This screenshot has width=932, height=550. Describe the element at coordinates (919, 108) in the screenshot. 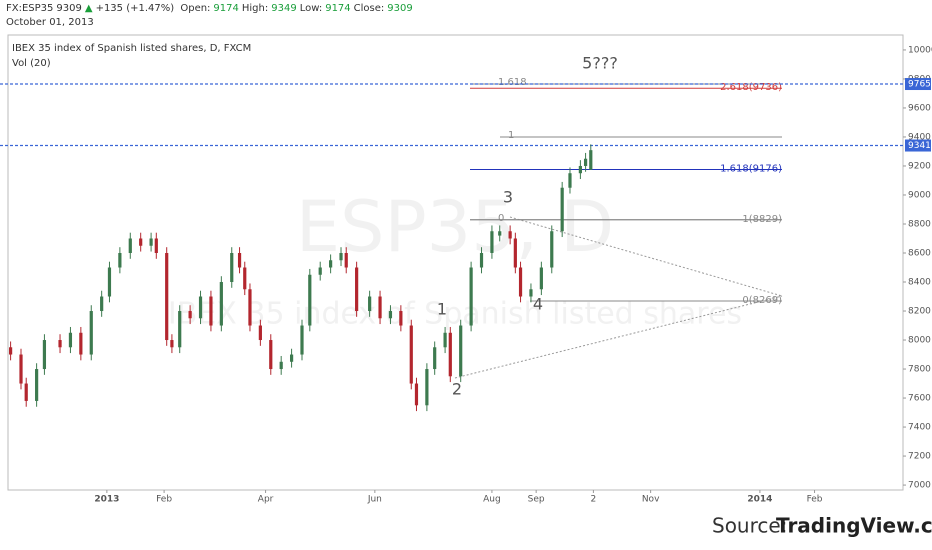

I see `y-tick-label: 9600` at that location.